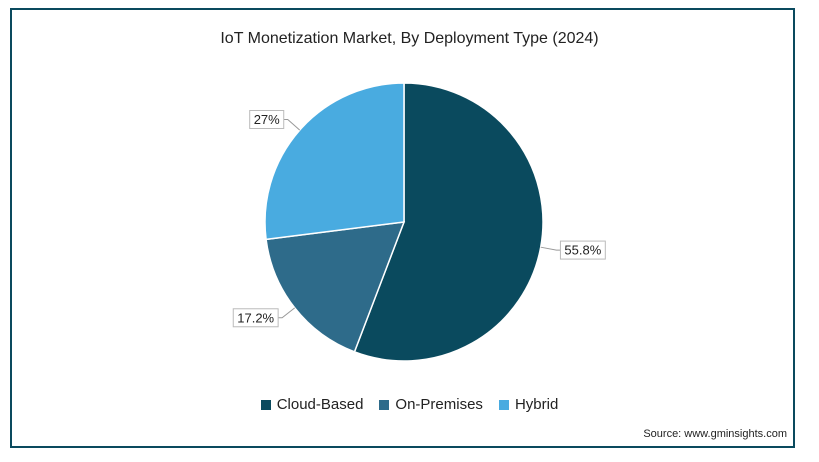  What do you see at coordinates (448, 222) in the screenshot?
I see `pie-slice-cloud-based` at bounding box center [448, 222].